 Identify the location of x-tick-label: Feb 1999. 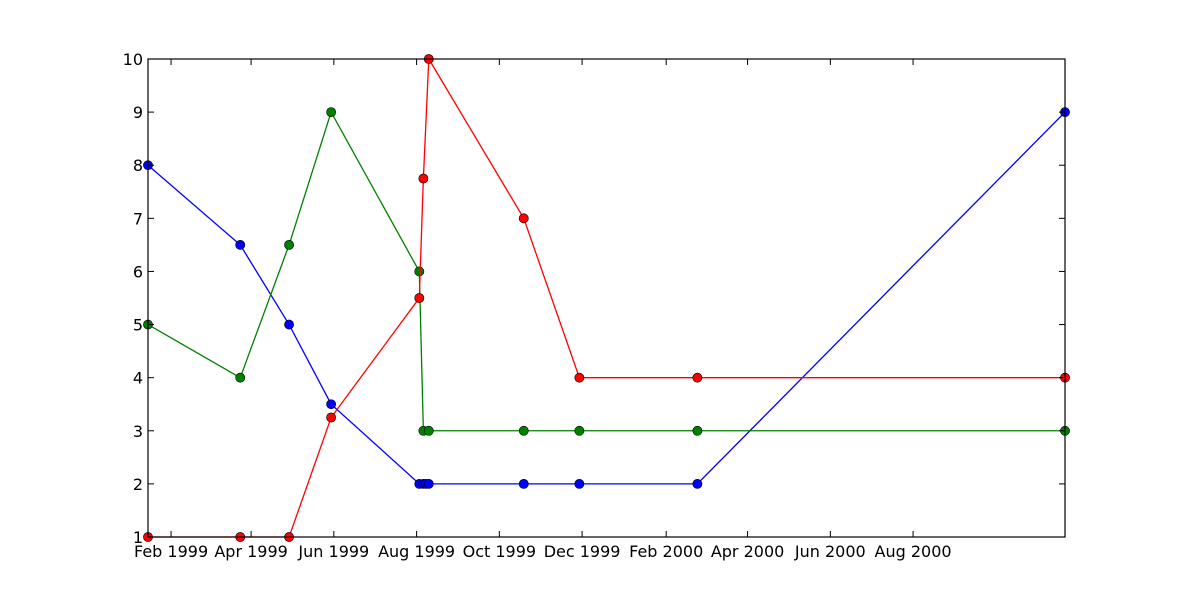
(171, 551).